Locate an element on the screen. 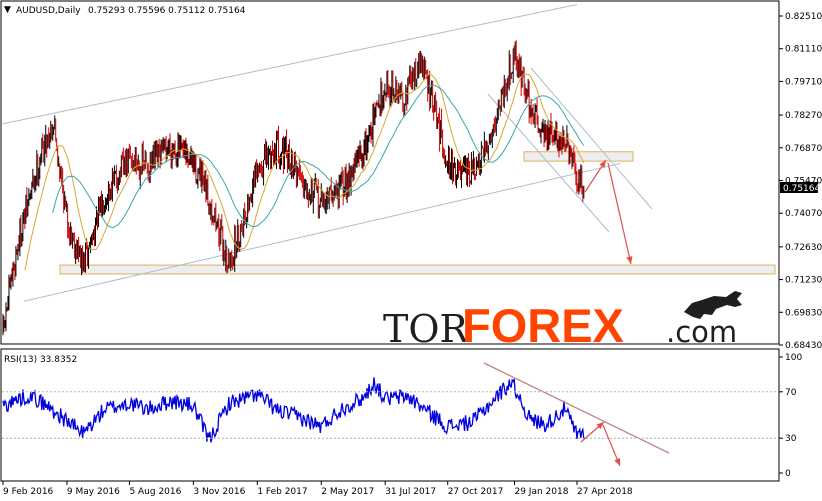  support-zone is located at coordinates (417, 269).